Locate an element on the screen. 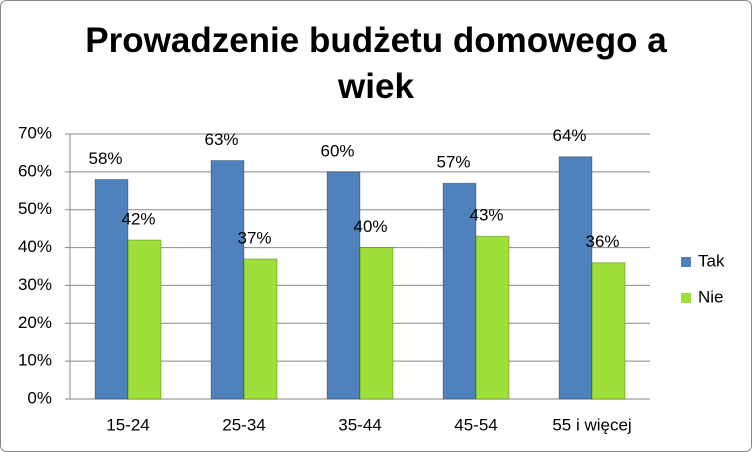  y-tick-label: 60% is located at coordinates (35, 170).